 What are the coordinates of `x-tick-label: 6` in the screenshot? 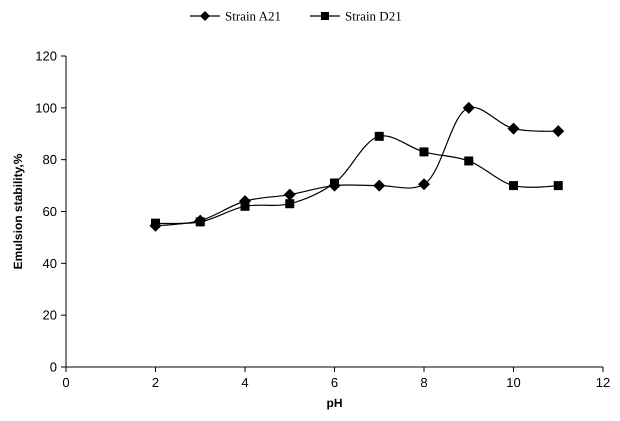 It's located at (334, 382).